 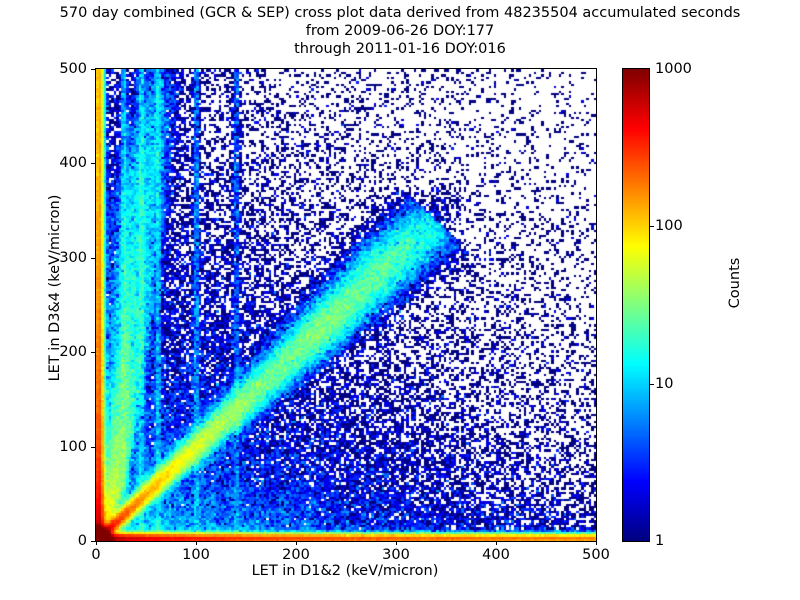 I want to click on y-axis-label: LET in D3&4 (keV/micron), so click(x=55, y=288).